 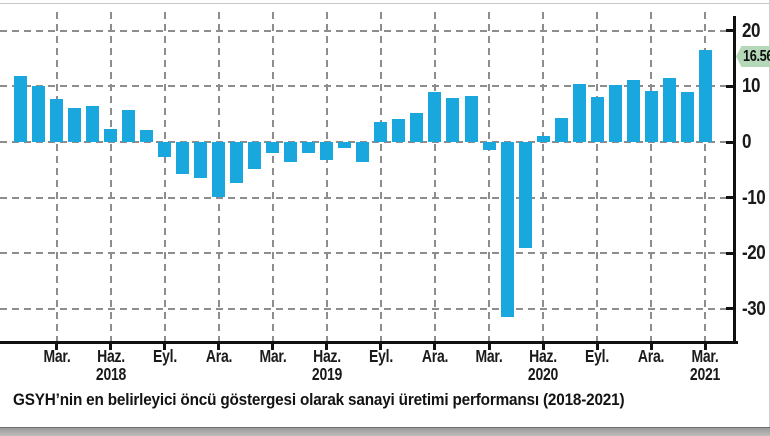 What do you see at coordinates (369, 342) in the screenshot?
I see `x-axis-line` at bounding box center [369, 342].